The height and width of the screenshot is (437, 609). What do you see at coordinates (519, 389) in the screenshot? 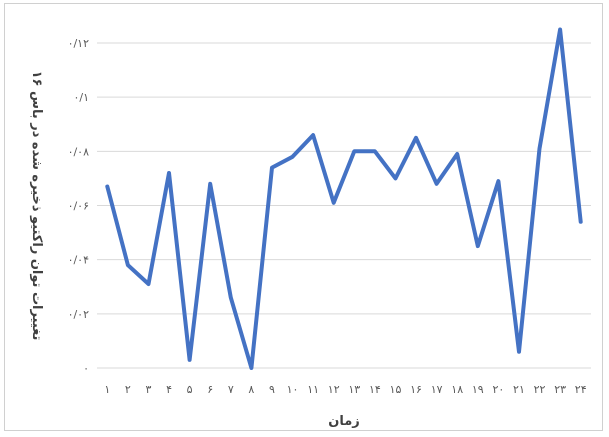
I see `x-tick-label: ۲۱` at bounding box center [519, 389].